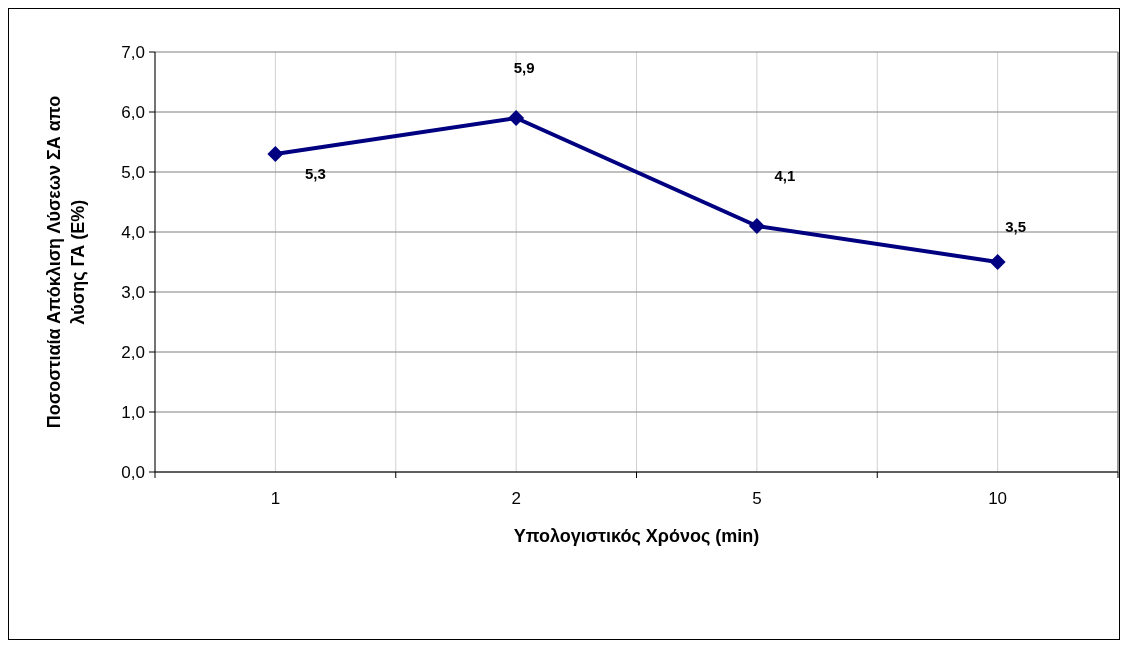  What do you see at coordinates (757, 498) in the screenshot?
I see `x-tick-label: 5` at bounding box center [757, 498].